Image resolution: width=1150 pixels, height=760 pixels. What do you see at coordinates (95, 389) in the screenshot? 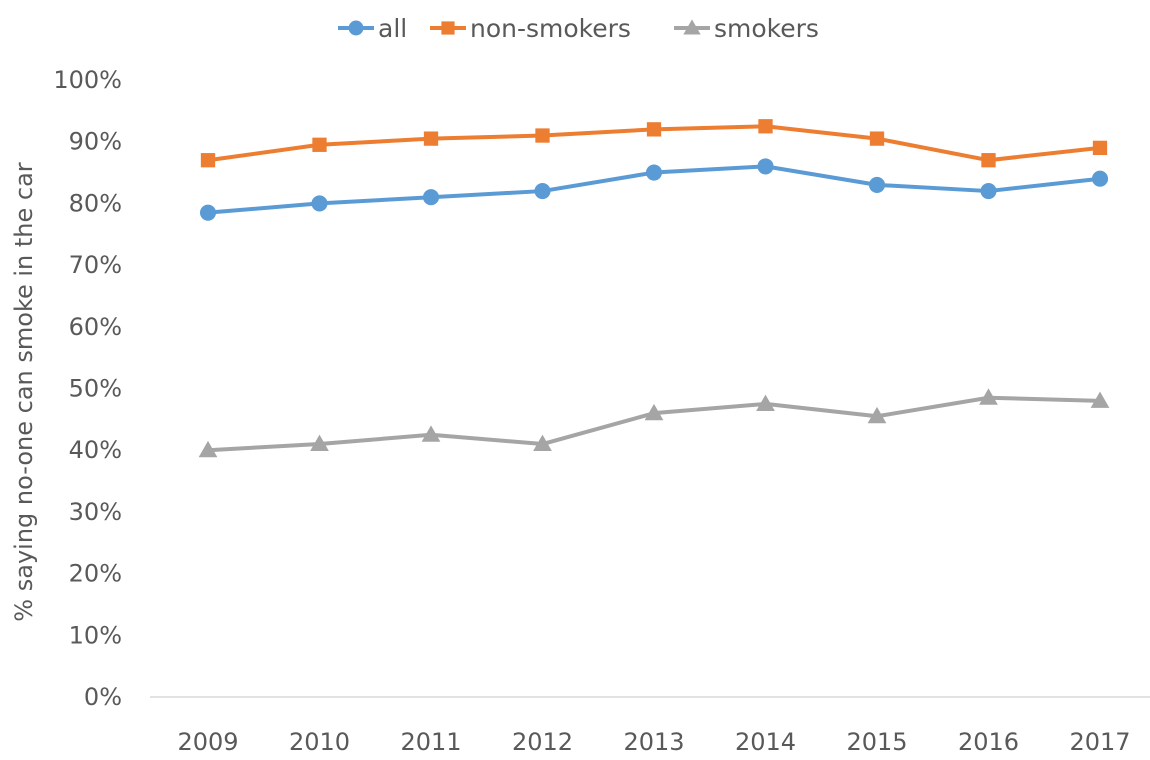
I see `y-tick-label: 50%` at bounding box center [95, 389].